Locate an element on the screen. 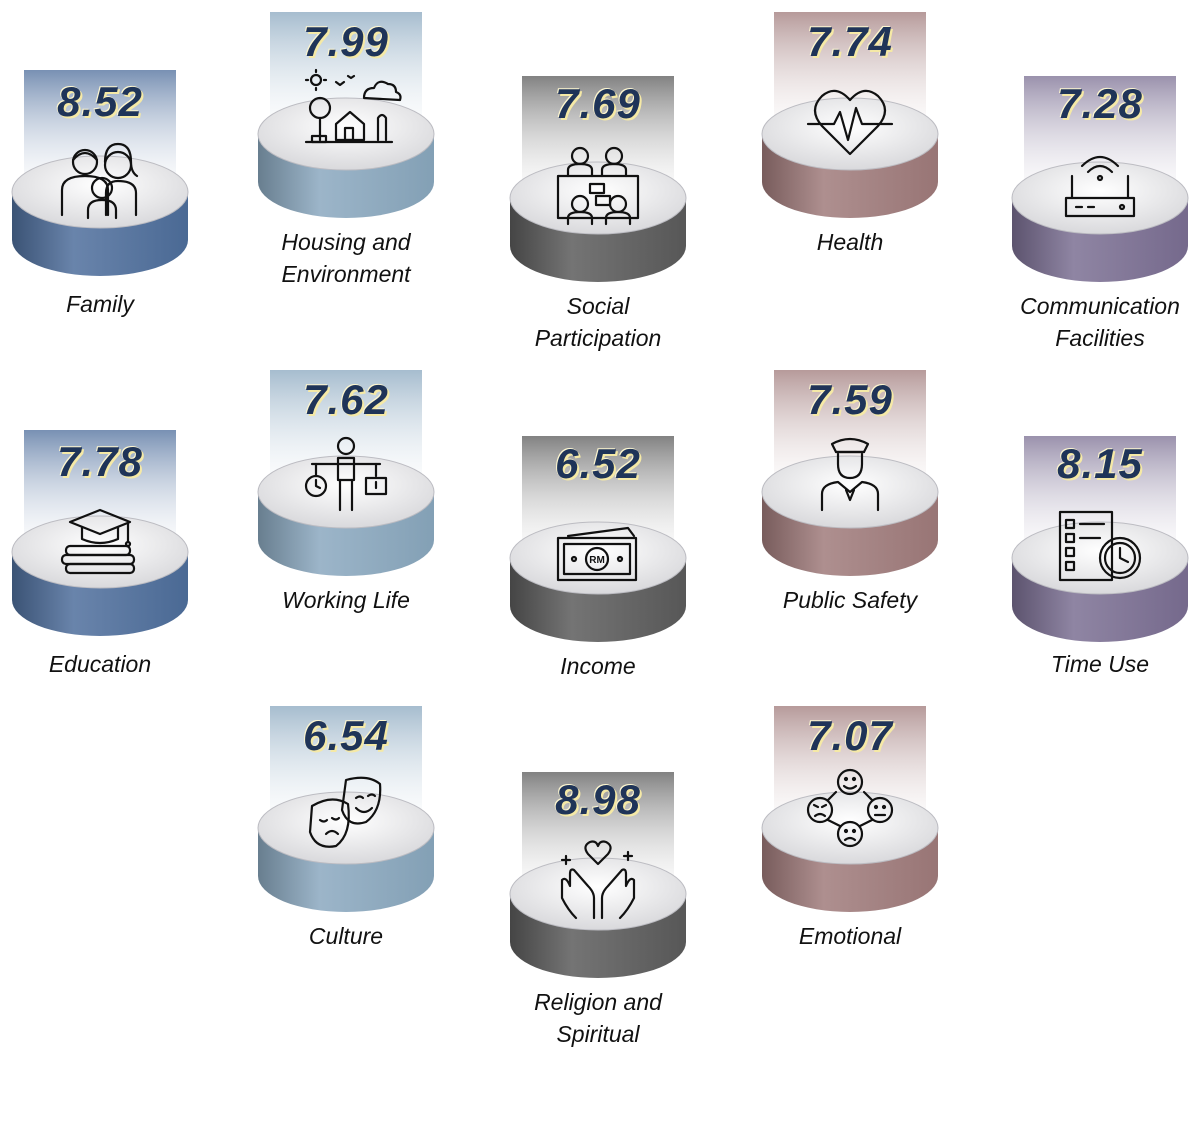 This screenshot has width=1203, height=1132. label-culture: Culture is located at coordinates (346, 936).